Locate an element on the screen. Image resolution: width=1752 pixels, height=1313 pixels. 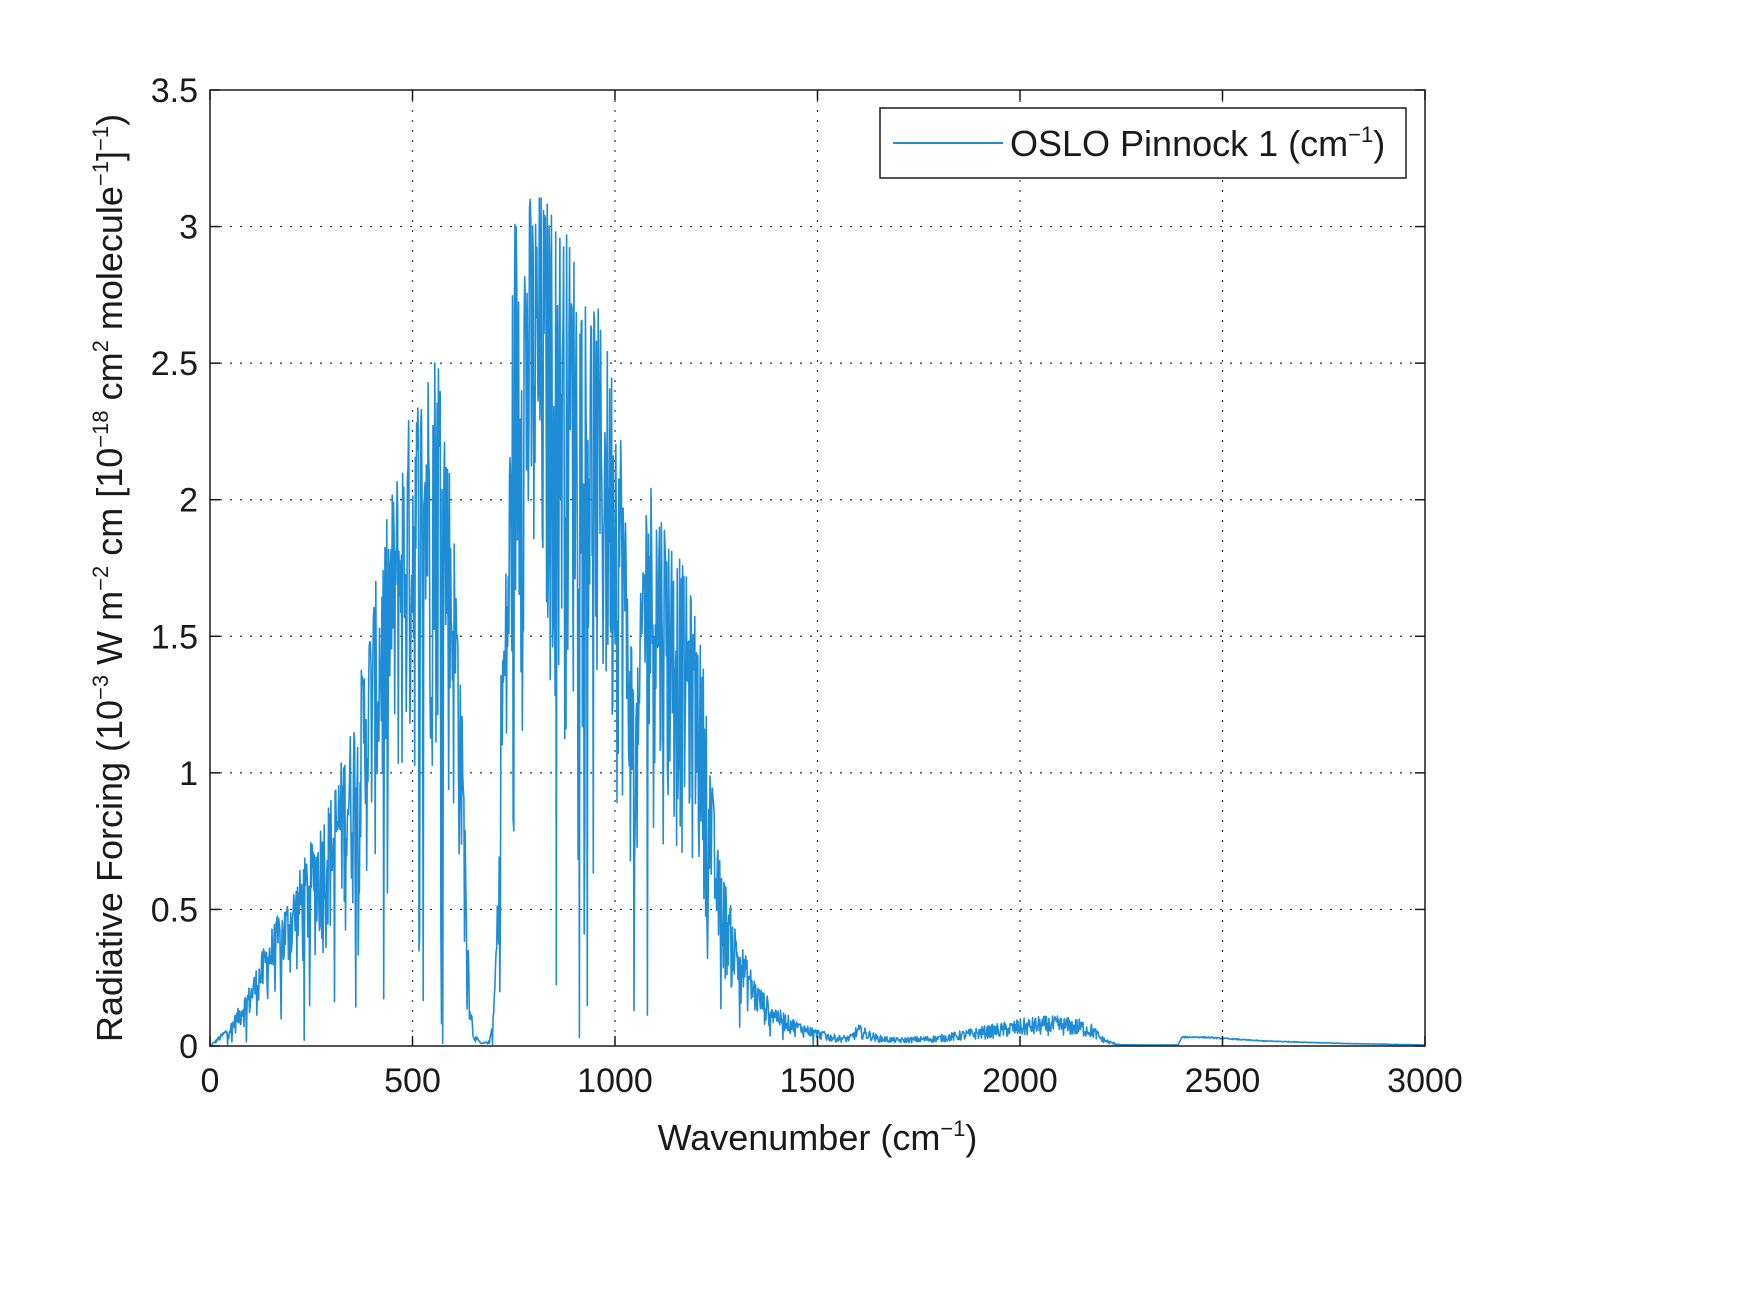
y-axis-label-part: −2 is located at coordinates (100, 578).